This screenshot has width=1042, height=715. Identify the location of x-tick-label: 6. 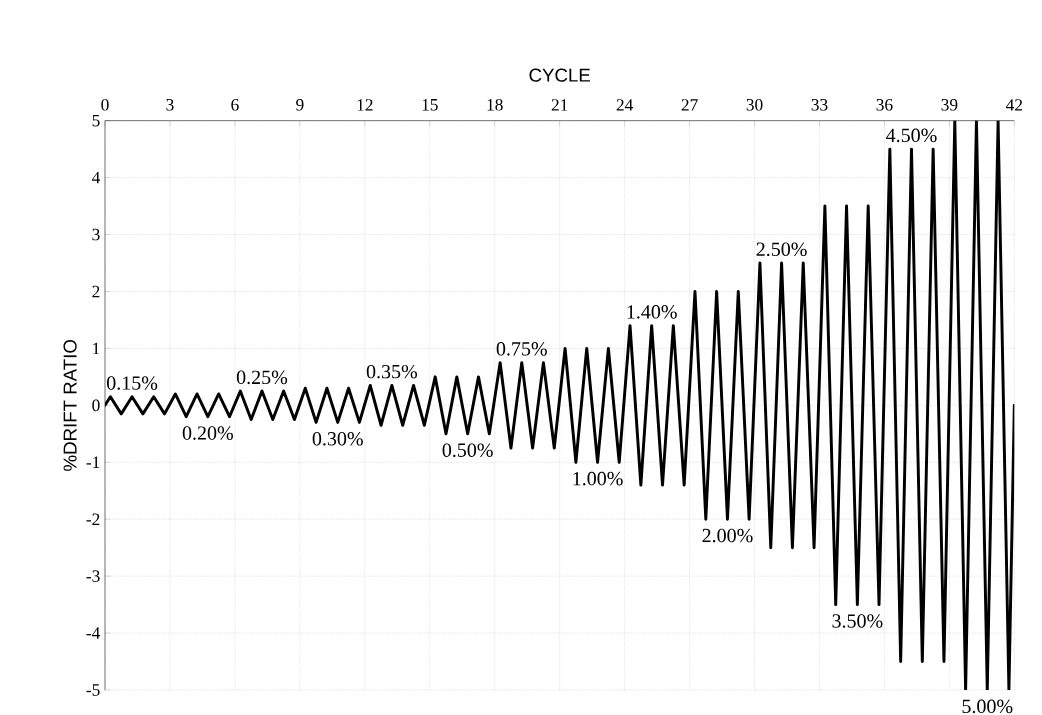
(235, 104).